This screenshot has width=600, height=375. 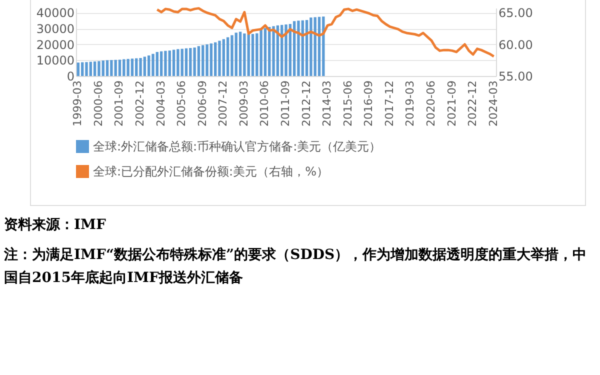 What do you see at coordinates (410, 103) in the screenshot?
I see `x-tick-label: 2019-03` at bounding box center [410, 103].